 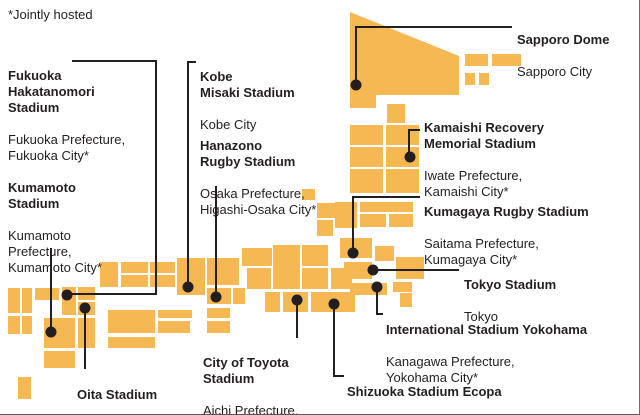 What do you see at coordinates (51, 91) in the screenshot?
I see `stadium-name: Fukuoka Hakatanomori Stadium` at bounding box center [51, 91].